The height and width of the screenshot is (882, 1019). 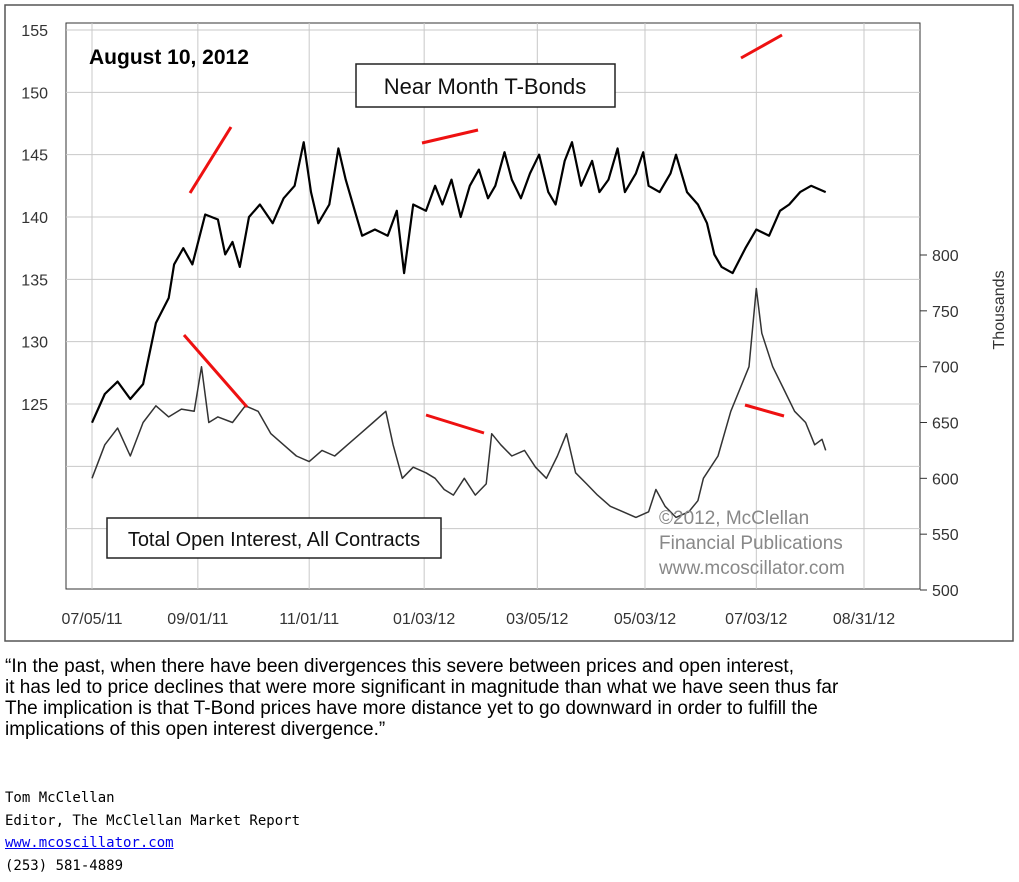 What do you see at coordinates (945, 479) in the screenshot?
I see `right-tick-label: 600` at bounding box center [945, 479].